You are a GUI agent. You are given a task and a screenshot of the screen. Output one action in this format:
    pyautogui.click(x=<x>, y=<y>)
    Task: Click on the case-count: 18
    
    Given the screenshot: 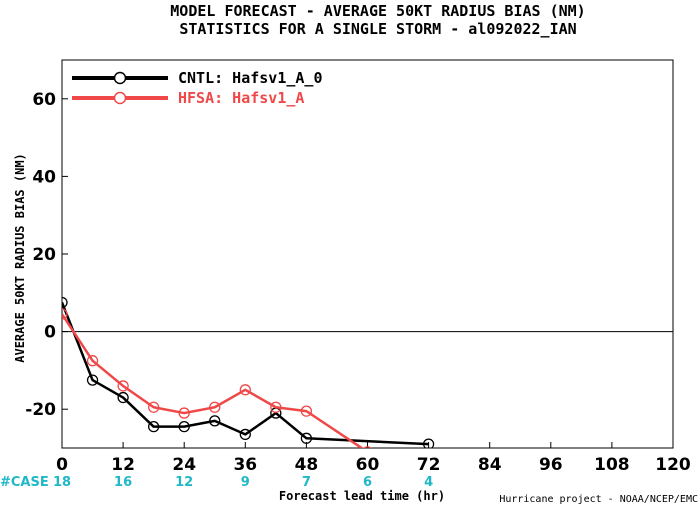 What is the action you would take?
    pyautogui.click(x=62, y=482)
    